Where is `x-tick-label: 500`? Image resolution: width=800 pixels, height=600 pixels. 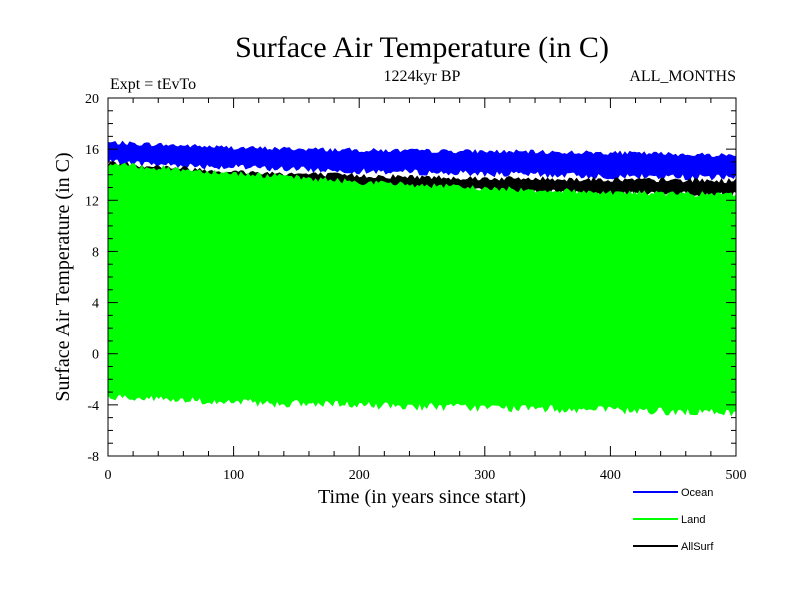 x-tick-label: 500 is located at coordinates (736, 475).